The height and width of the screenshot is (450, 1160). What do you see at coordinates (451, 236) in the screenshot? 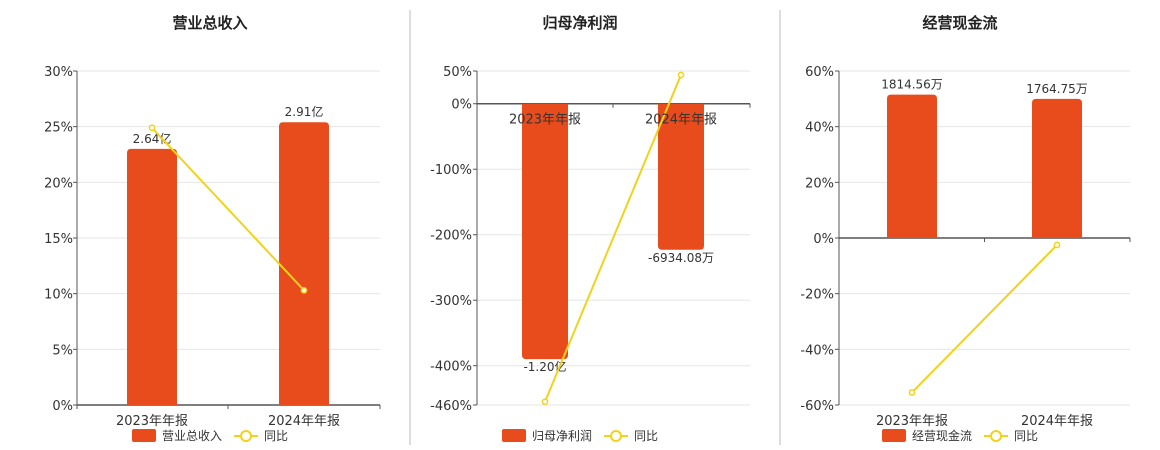
I see `chart2-ytick-label: -200%` at bounding box center [451, 236].